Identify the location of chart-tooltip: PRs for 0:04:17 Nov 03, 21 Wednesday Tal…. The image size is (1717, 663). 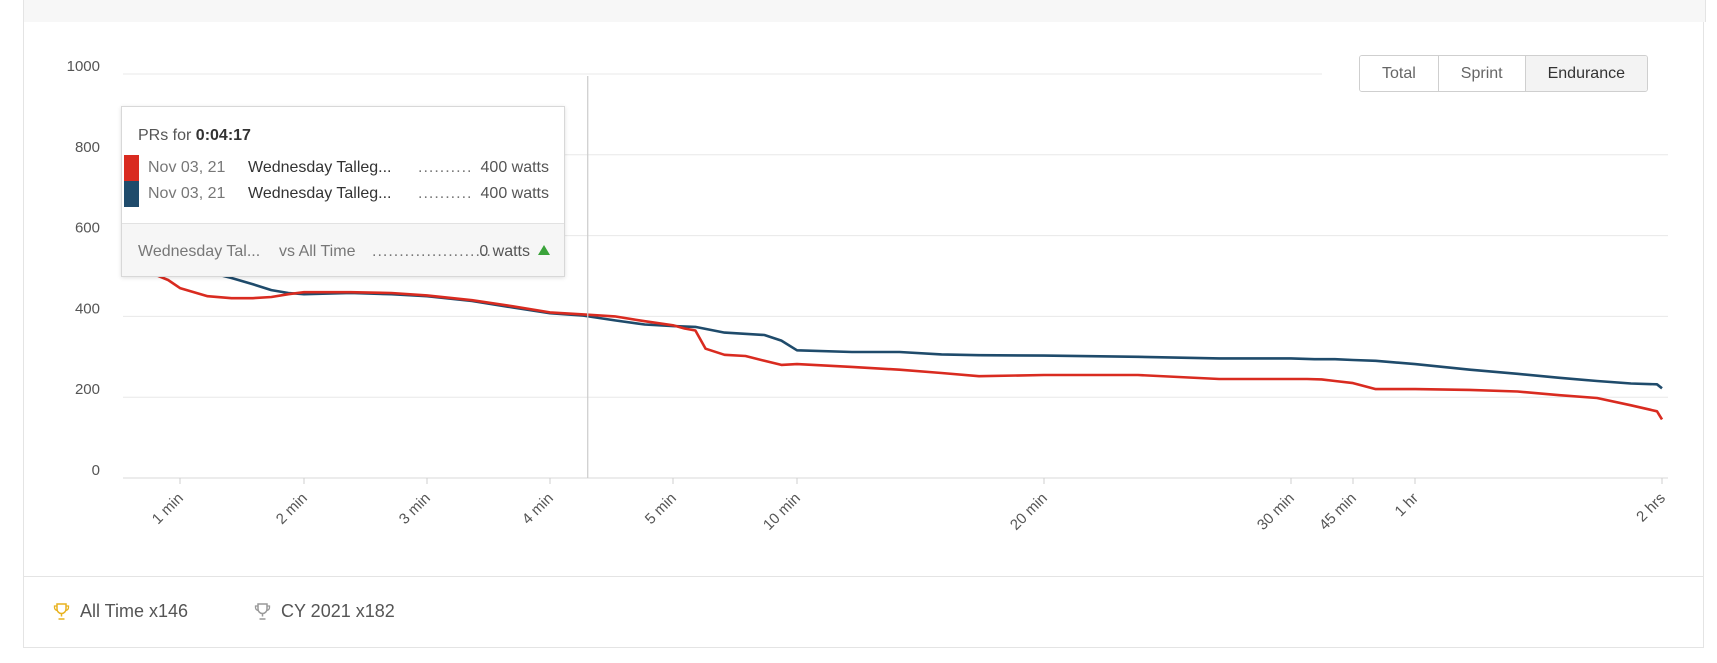
(343, 191).